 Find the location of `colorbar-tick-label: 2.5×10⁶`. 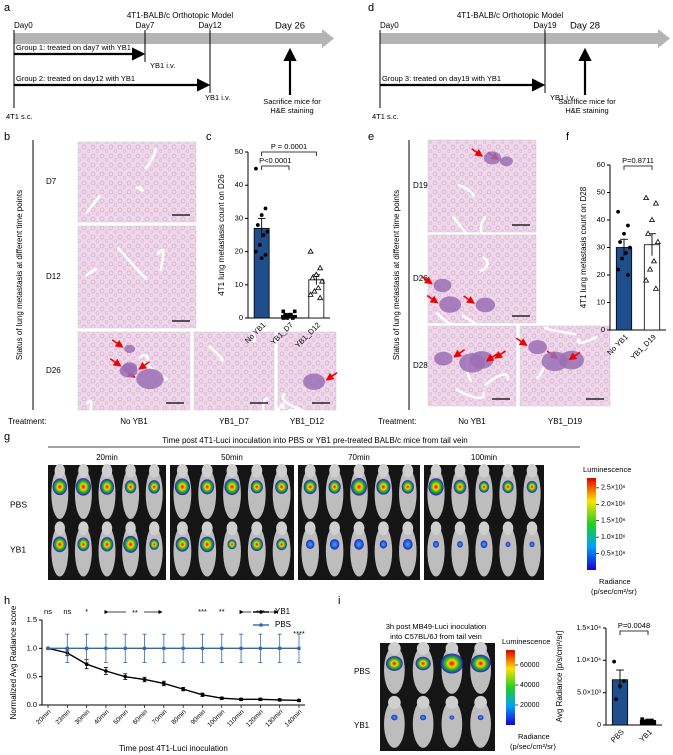

colorbar-tick-label: 2.5×10⁶ is located at coordinates (613, 488).